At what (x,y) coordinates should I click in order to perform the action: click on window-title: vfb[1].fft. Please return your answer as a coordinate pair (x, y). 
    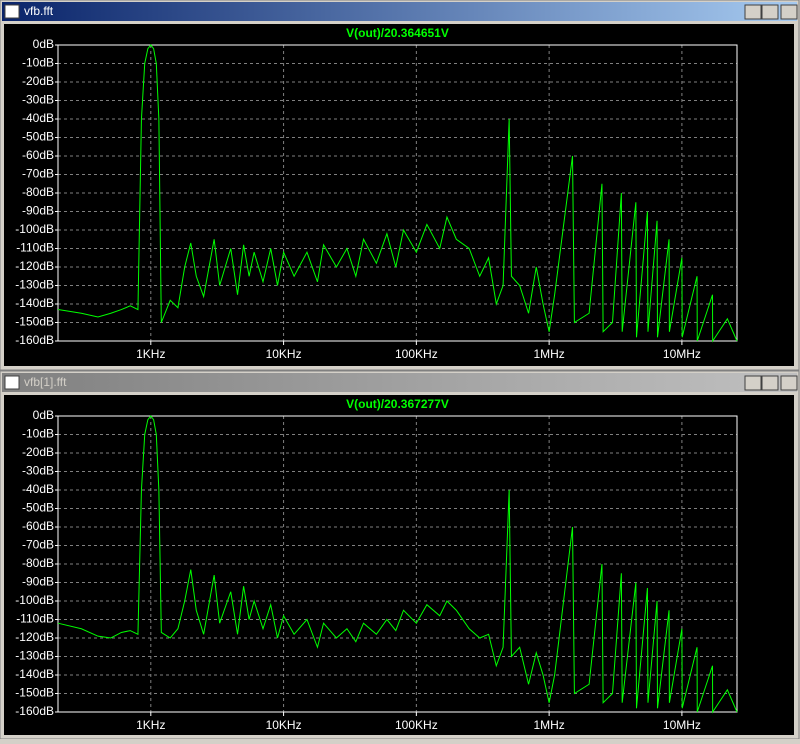
    Looking at the image, I should click on (45, 382).